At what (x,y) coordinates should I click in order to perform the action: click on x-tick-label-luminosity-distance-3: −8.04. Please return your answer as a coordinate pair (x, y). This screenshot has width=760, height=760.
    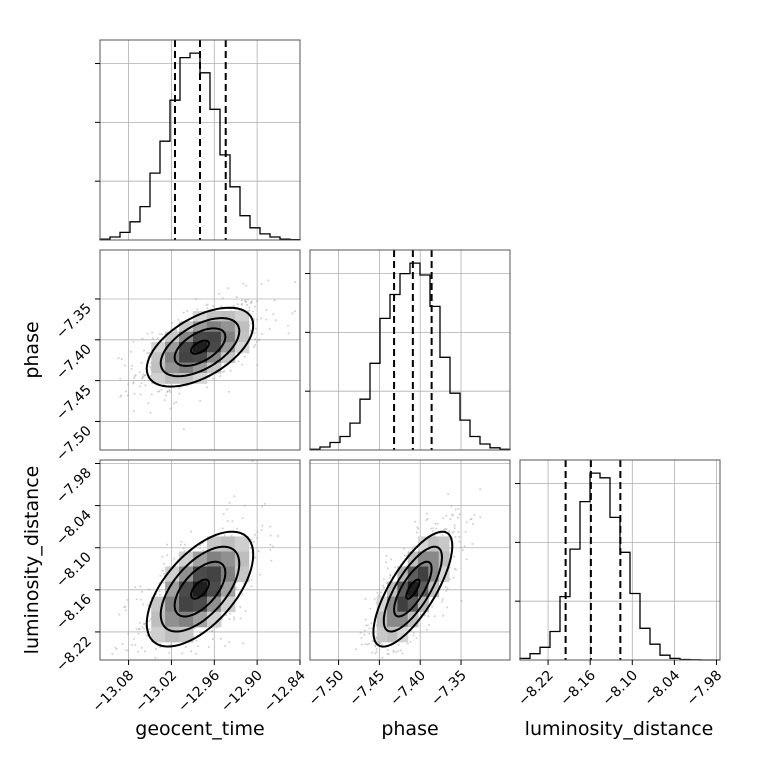
    Looking at the image, I should click on (663, 688).